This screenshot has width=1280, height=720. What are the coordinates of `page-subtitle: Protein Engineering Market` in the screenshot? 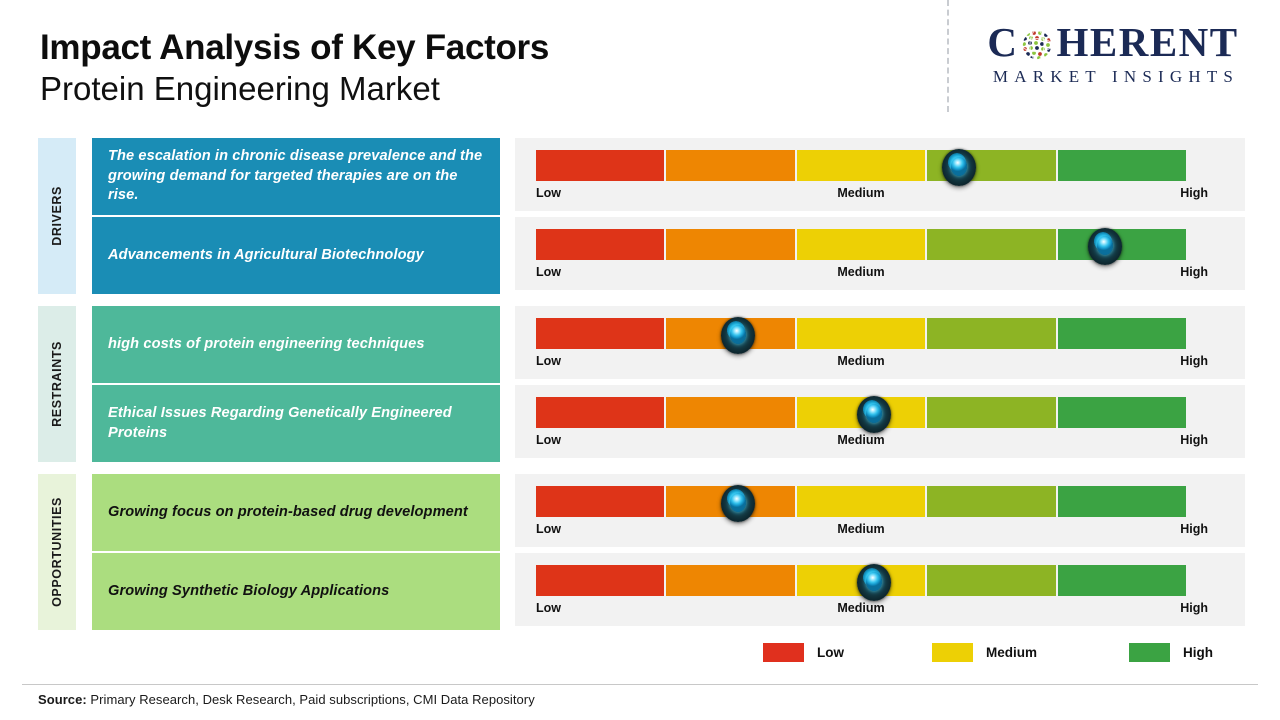 It's located at (240, 89).